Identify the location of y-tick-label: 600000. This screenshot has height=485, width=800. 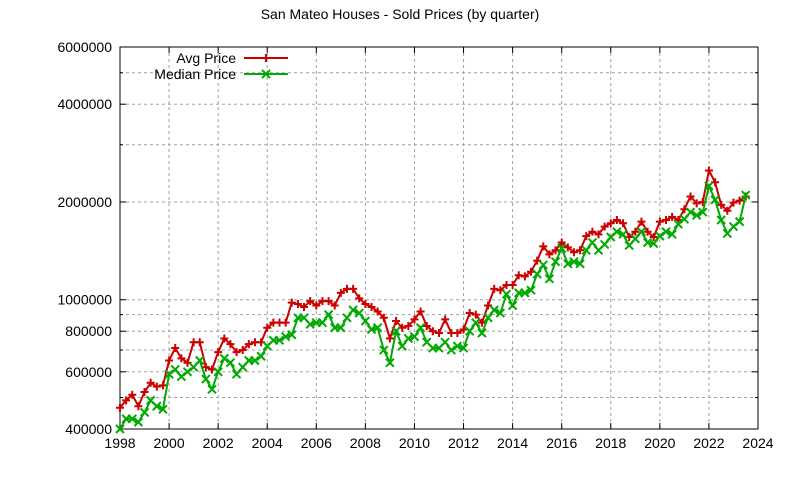
(88, 372).